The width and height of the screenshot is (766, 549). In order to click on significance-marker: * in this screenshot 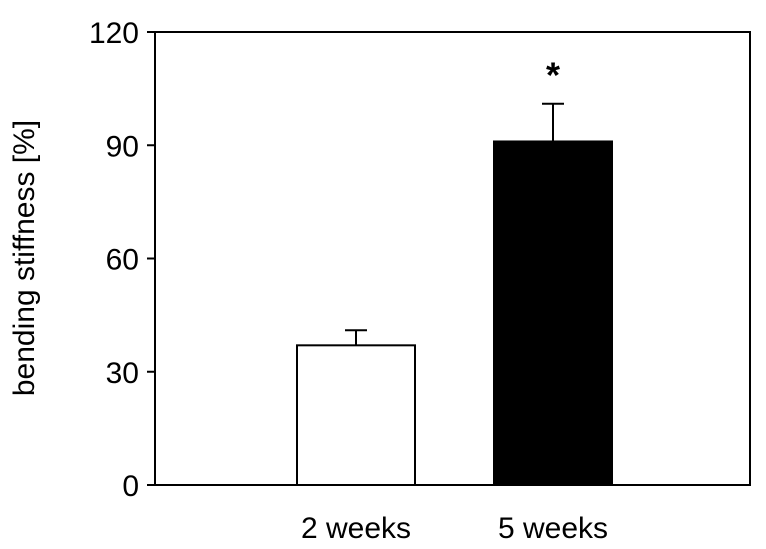, I will do `click(553, 75)`.